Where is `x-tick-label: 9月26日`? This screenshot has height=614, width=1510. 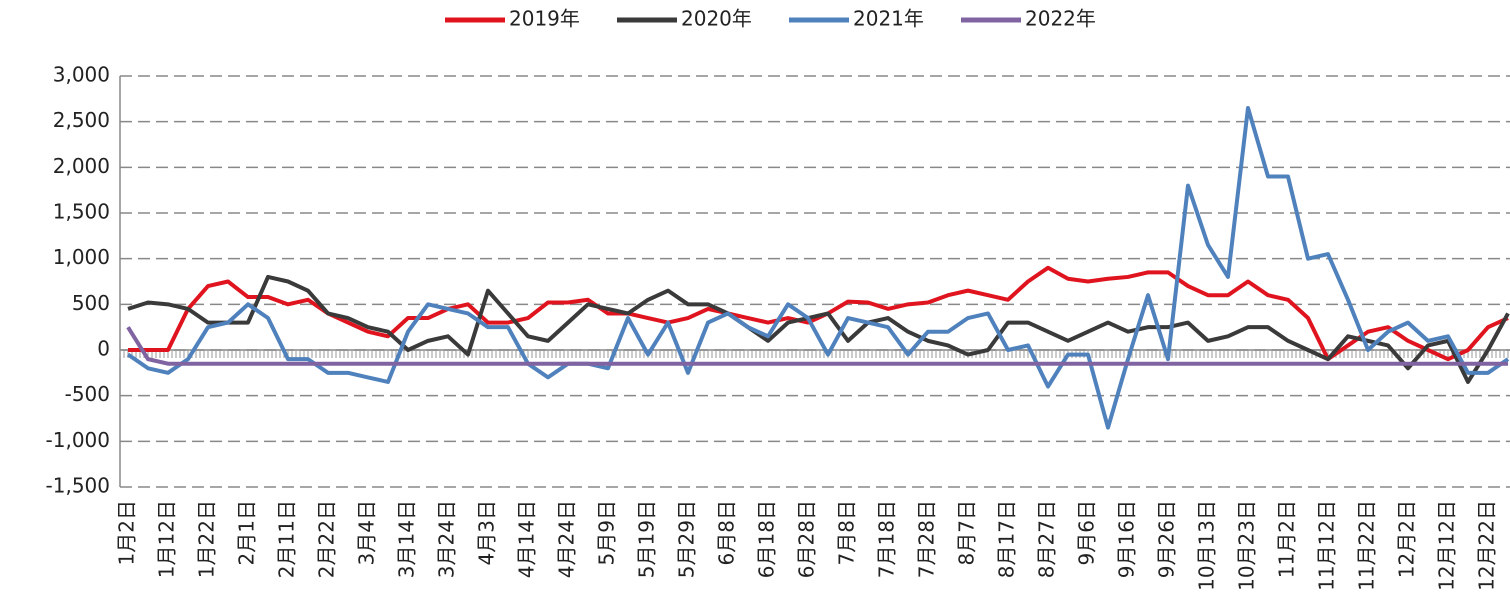 x-tick-label: 9月26日 is located at coordinates (1167, 539).